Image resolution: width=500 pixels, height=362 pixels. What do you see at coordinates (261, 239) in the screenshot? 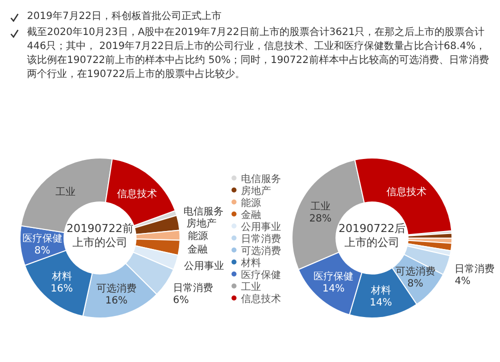
I see `legend-label: 日常消费` at bounding box center [261, 239].